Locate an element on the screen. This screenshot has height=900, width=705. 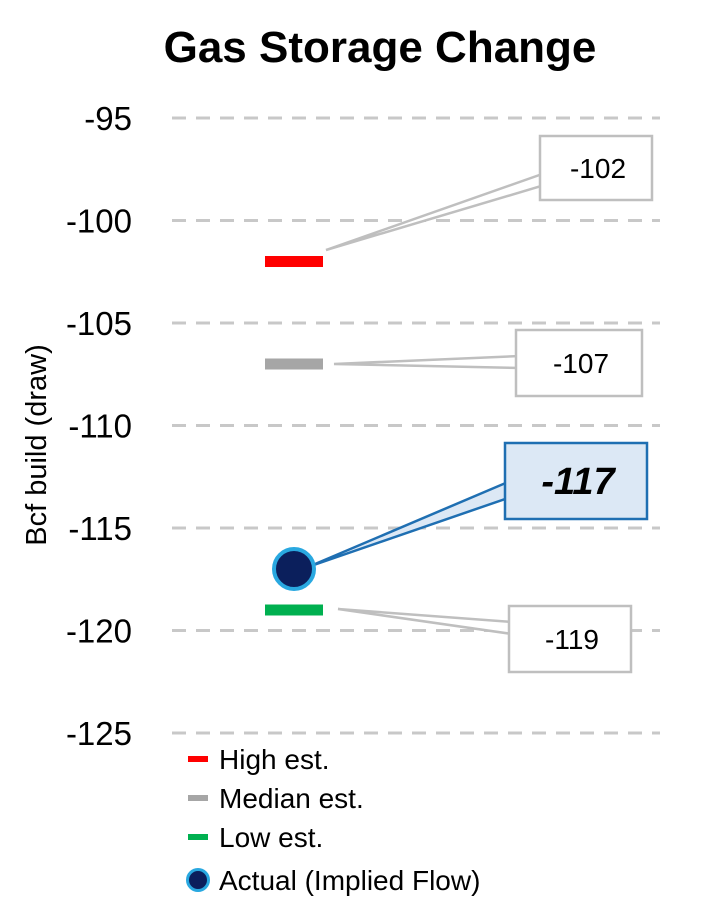
legend-label: Actual (Implied Flow) is located at coordinates (349, 880).